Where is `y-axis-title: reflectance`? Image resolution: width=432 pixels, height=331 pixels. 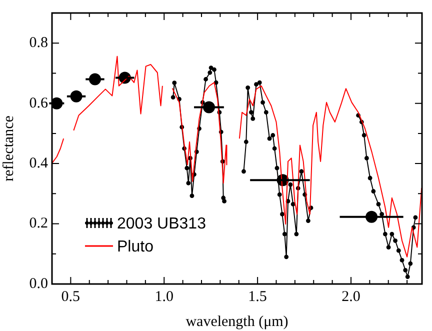
y-axis-title: reflectance is located at coordinates (8, 148).